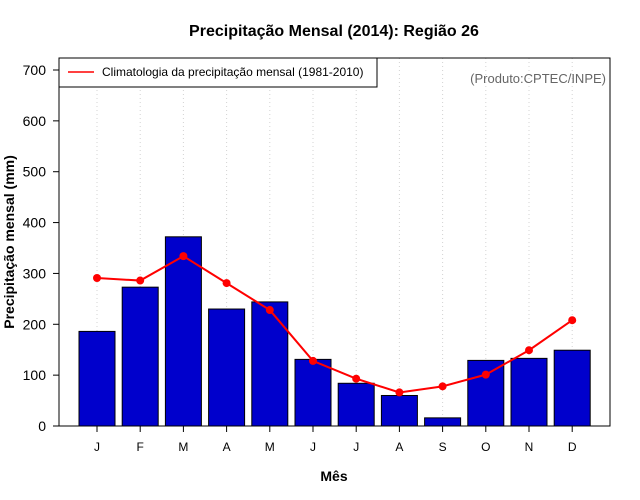 The width and height of the screenshot is (640, 500). What do you see at coordinates (399, 447) in the screenshot?
I see `x-tick-label-7: A` at bounding box center [399, 447].